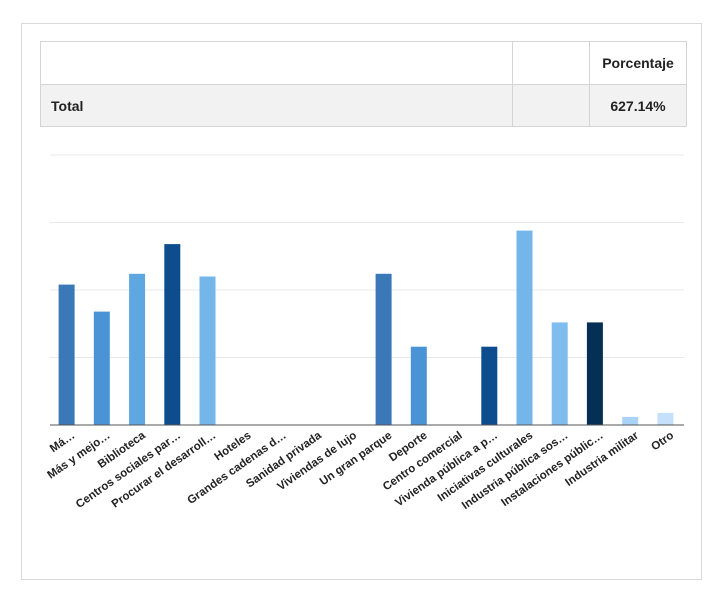  I want to click on table-header-blank, so click(551, 63).